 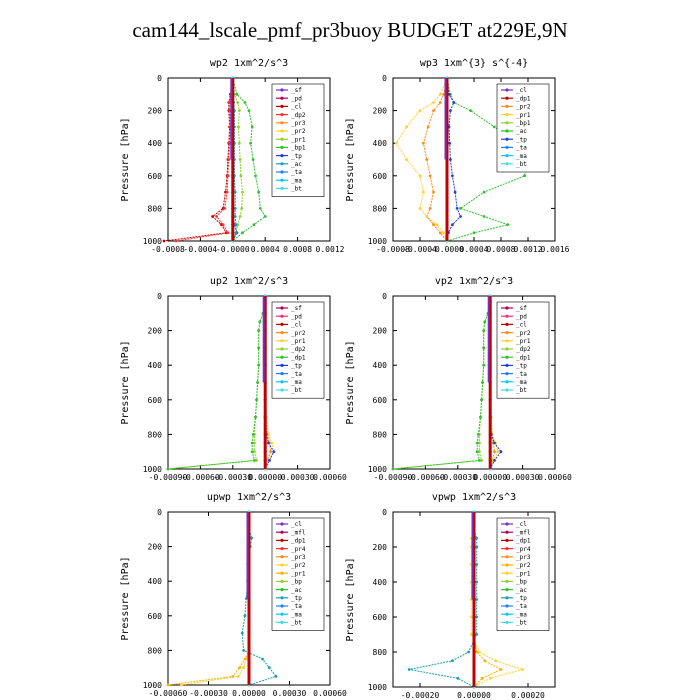 I want to click on y-axis-label: Pressure [hPa], so click(x=125, y=159).